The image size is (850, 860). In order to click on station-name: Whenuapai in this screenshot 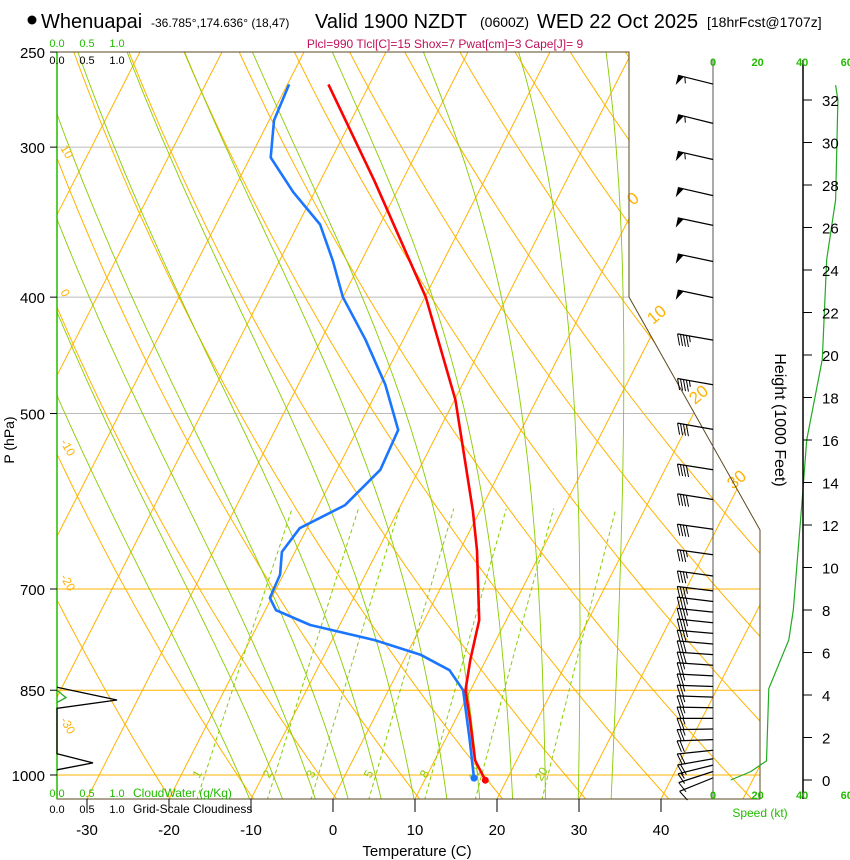, I will do `click(91, 22)`.